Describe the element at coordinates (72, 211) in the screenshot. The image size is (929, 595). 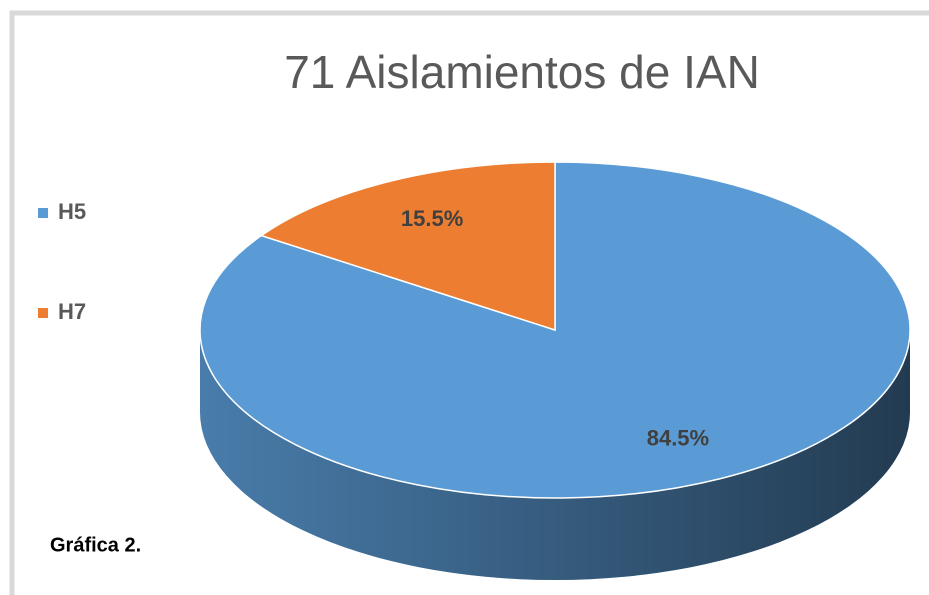
I see `legend-label: H5` at that location.